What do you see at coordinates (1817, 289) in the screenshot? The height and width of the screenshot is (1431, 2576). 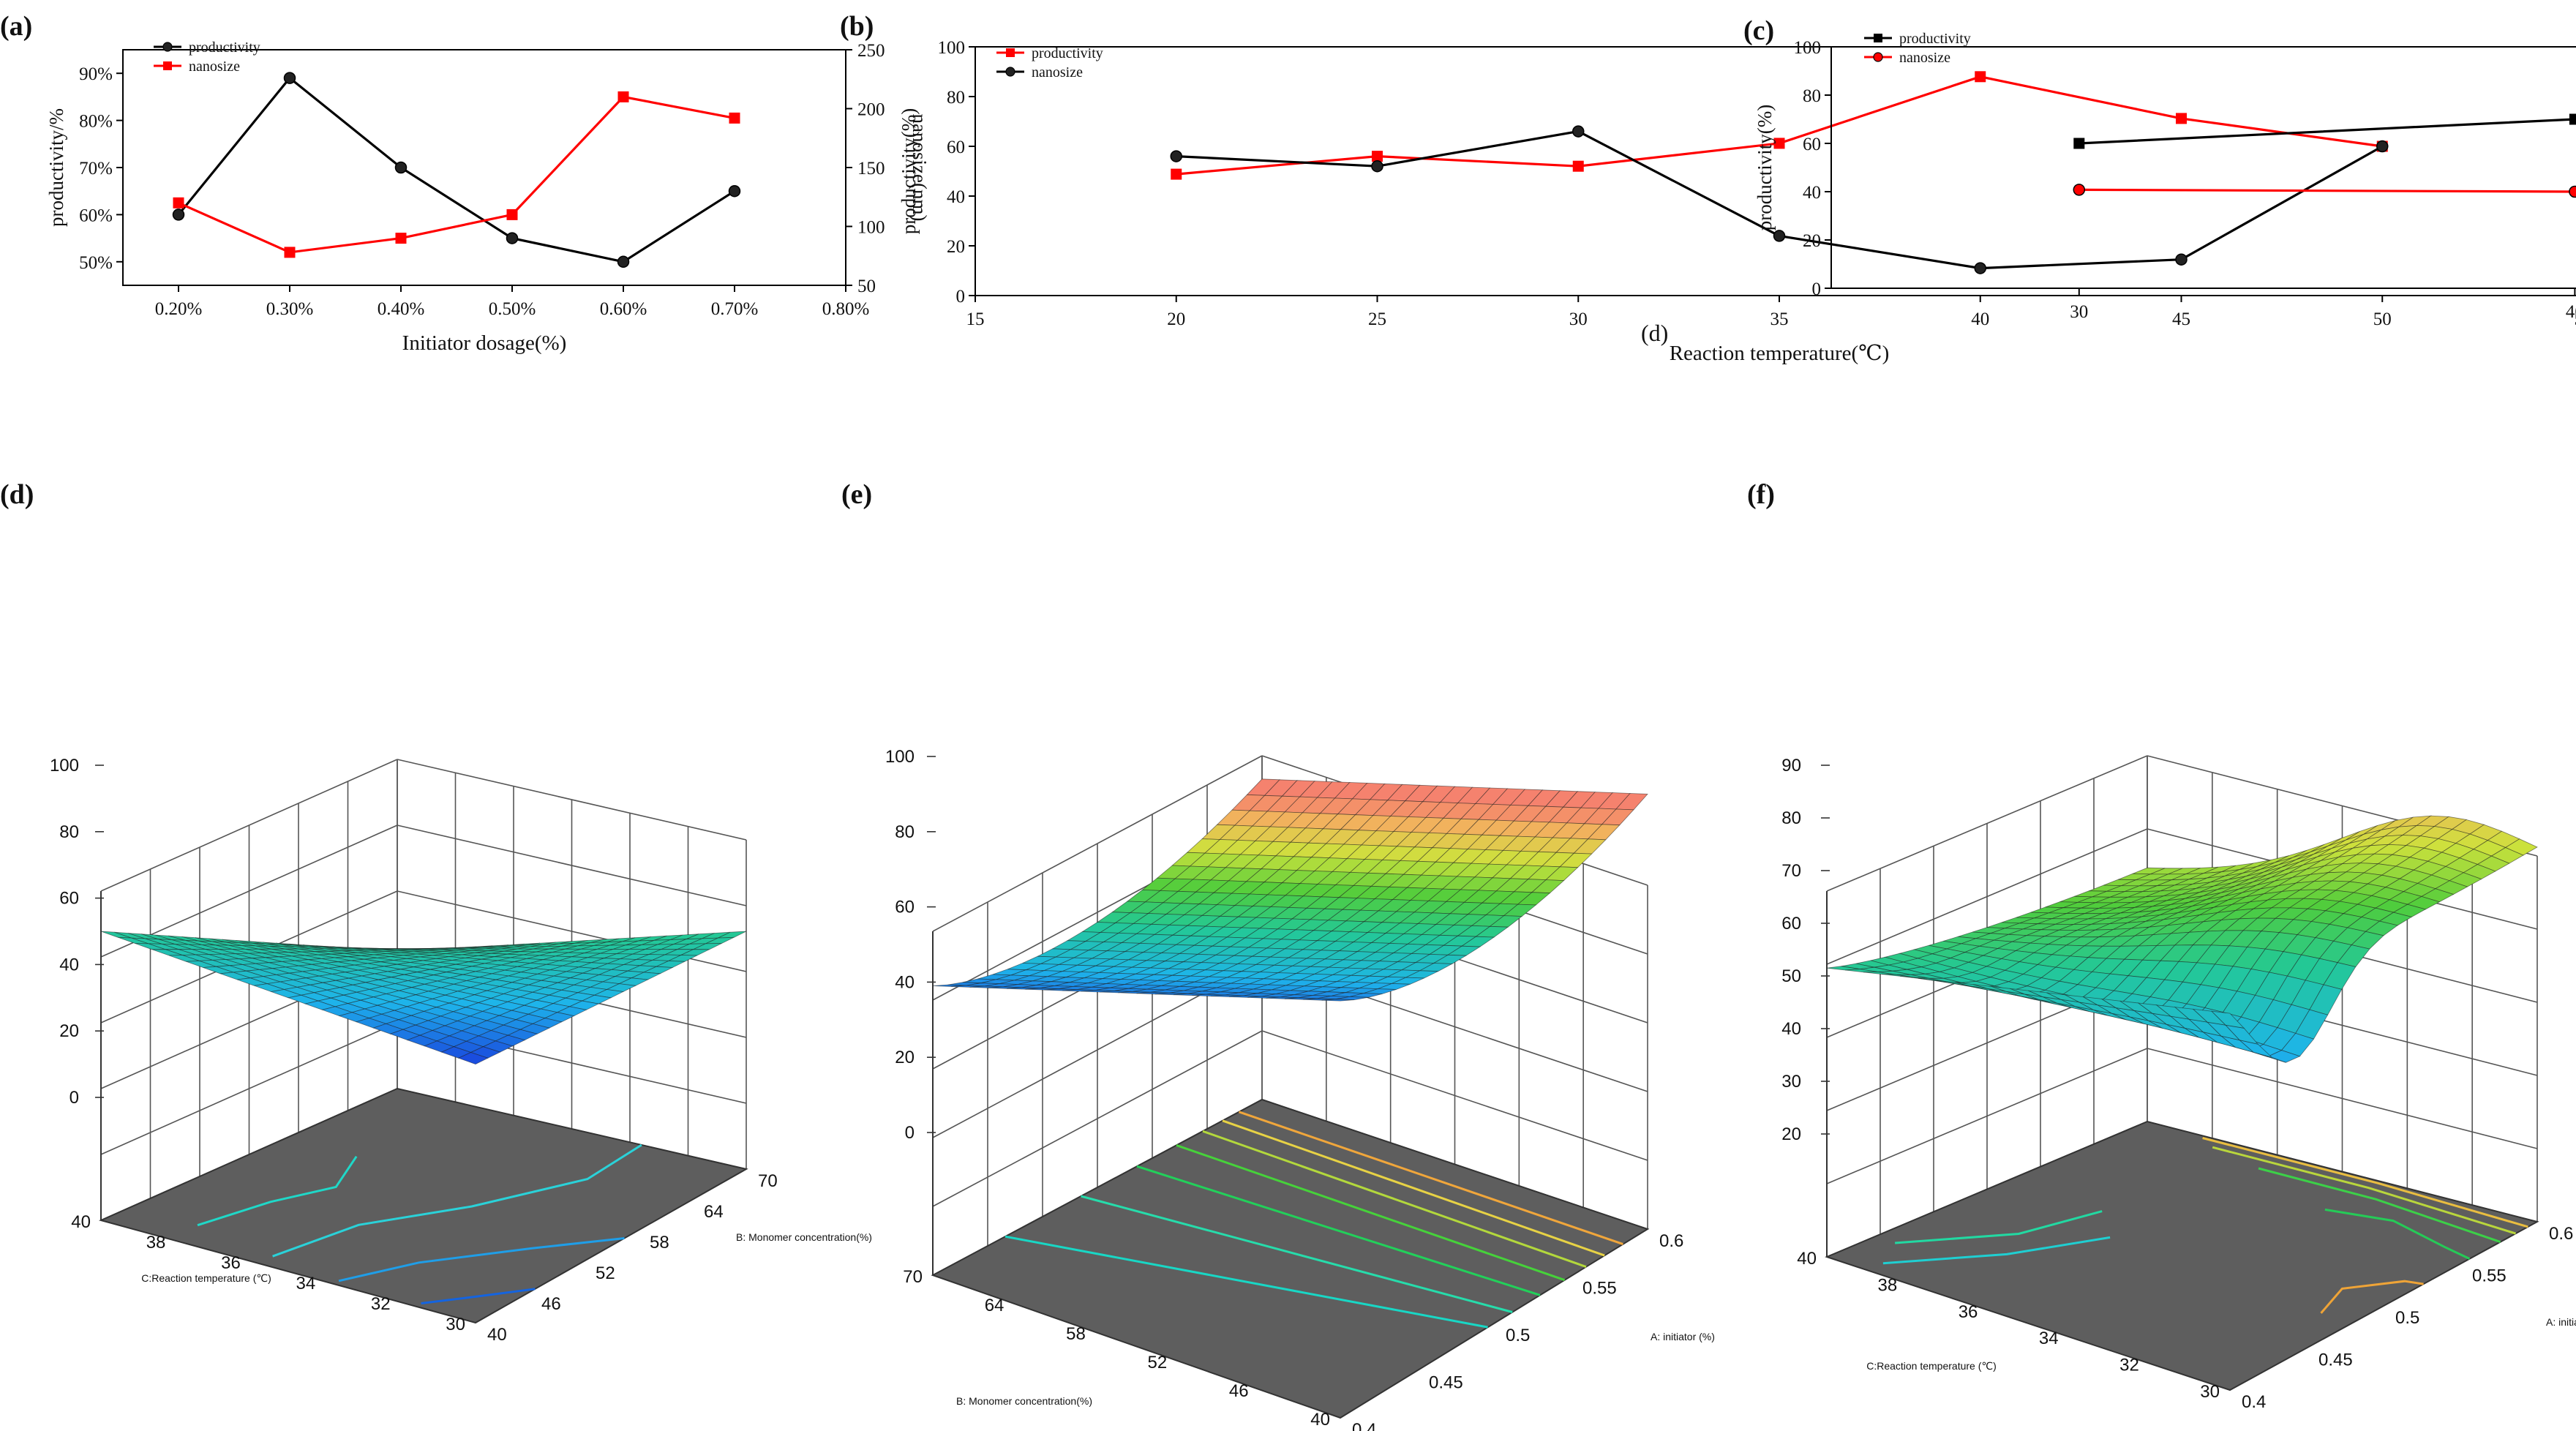 I see `y-tick-label-left: 0` at bounding box center [1817, 289].